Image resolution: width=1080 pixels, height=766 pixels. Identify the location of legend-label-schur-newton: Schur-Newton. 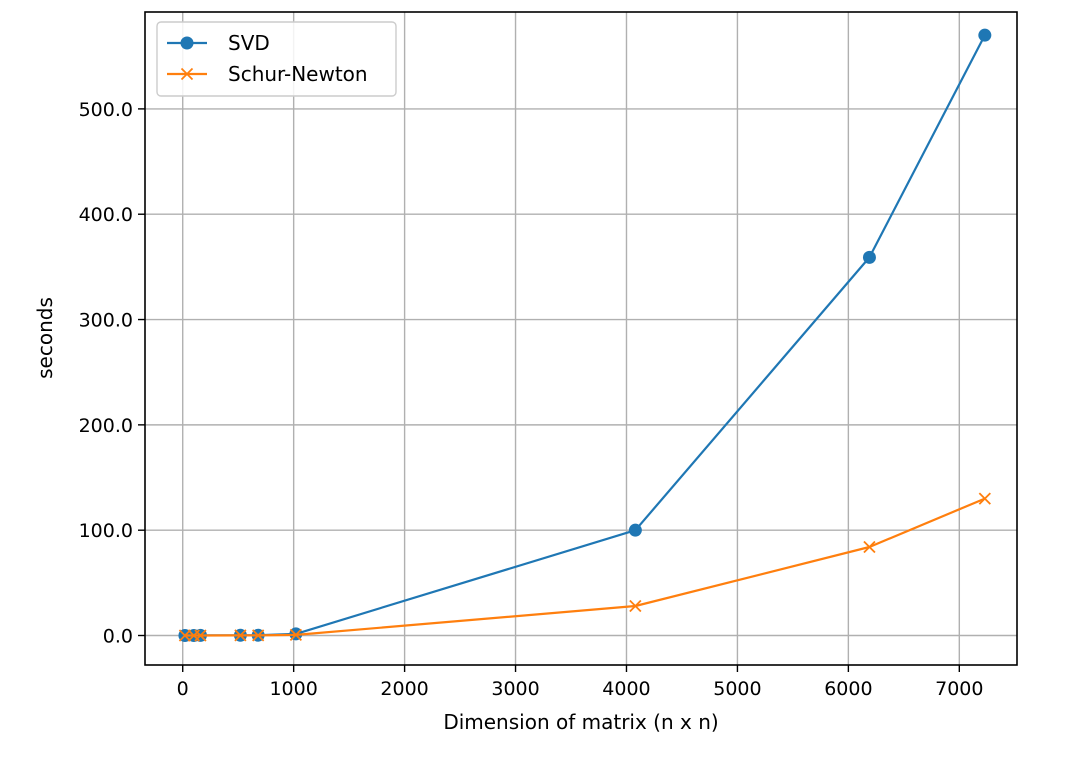
(298, 74).